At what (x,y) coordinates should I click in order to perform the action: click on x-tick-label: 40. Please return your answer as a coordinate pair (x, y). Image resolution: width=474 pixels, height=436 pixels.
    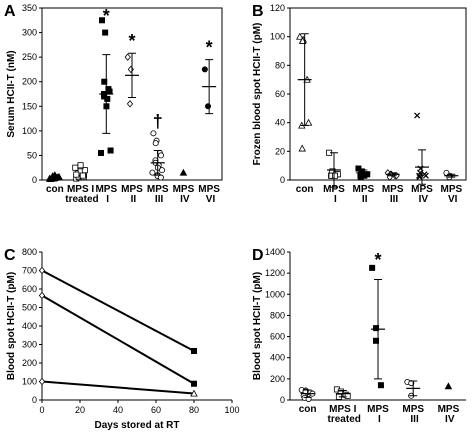
    Looking at the image, I should click on (118, 410).